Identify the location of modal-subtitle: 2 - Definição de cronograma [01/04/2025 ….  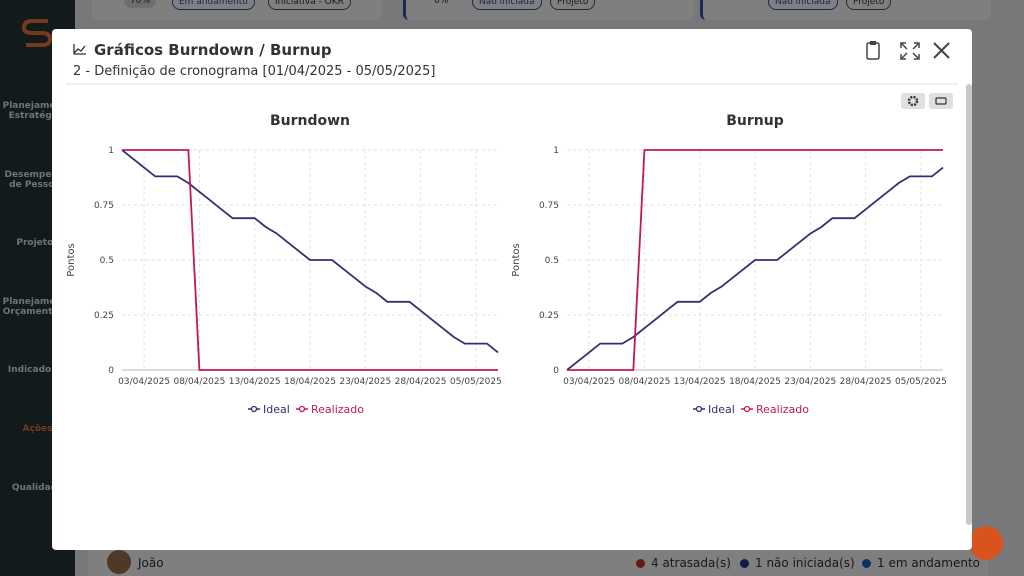
(254, 71).